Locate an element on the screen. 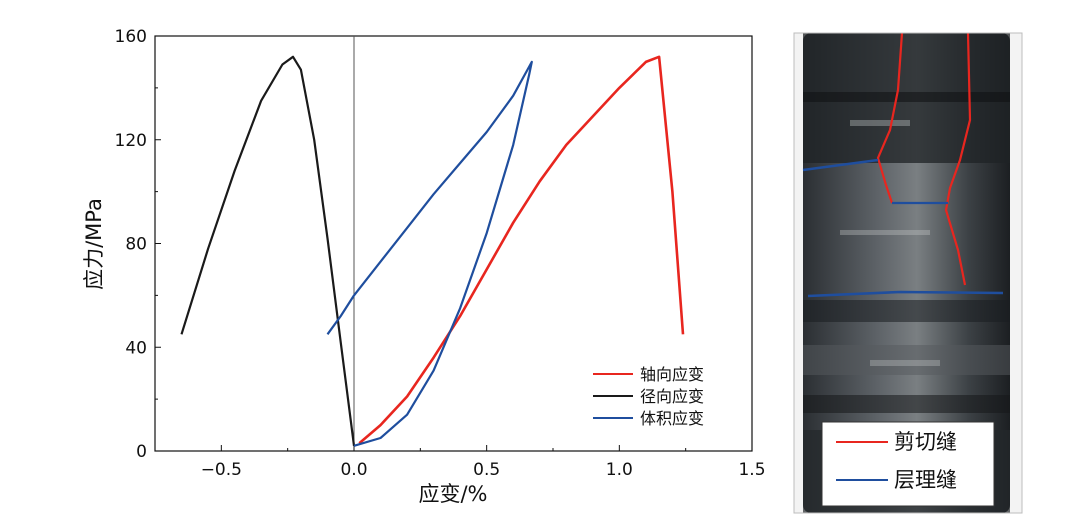 The image size is (1074, 529). x-tick-label: −0.5 is located at coordinates (221, 470).